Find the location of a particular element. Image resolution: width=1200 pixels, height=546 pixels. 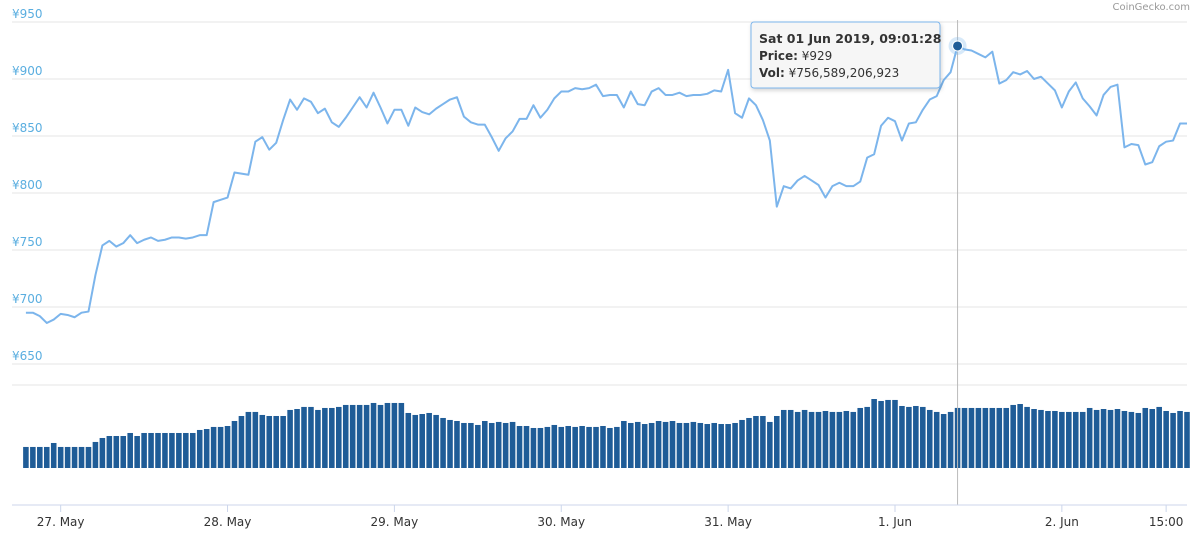

x-tick-label: 28. May is located at coordinates (228, 522).